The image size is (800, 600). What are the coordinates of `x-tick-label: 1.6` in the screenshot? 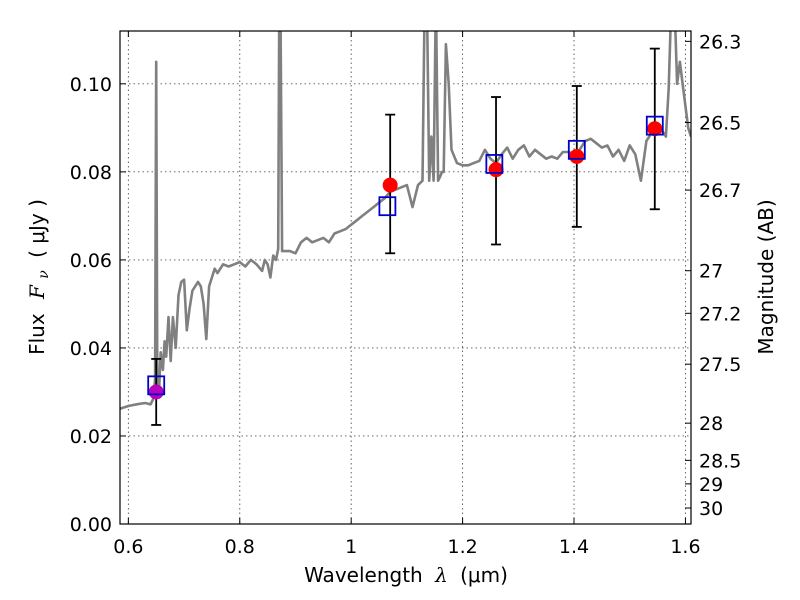 It's located at (685, 547).